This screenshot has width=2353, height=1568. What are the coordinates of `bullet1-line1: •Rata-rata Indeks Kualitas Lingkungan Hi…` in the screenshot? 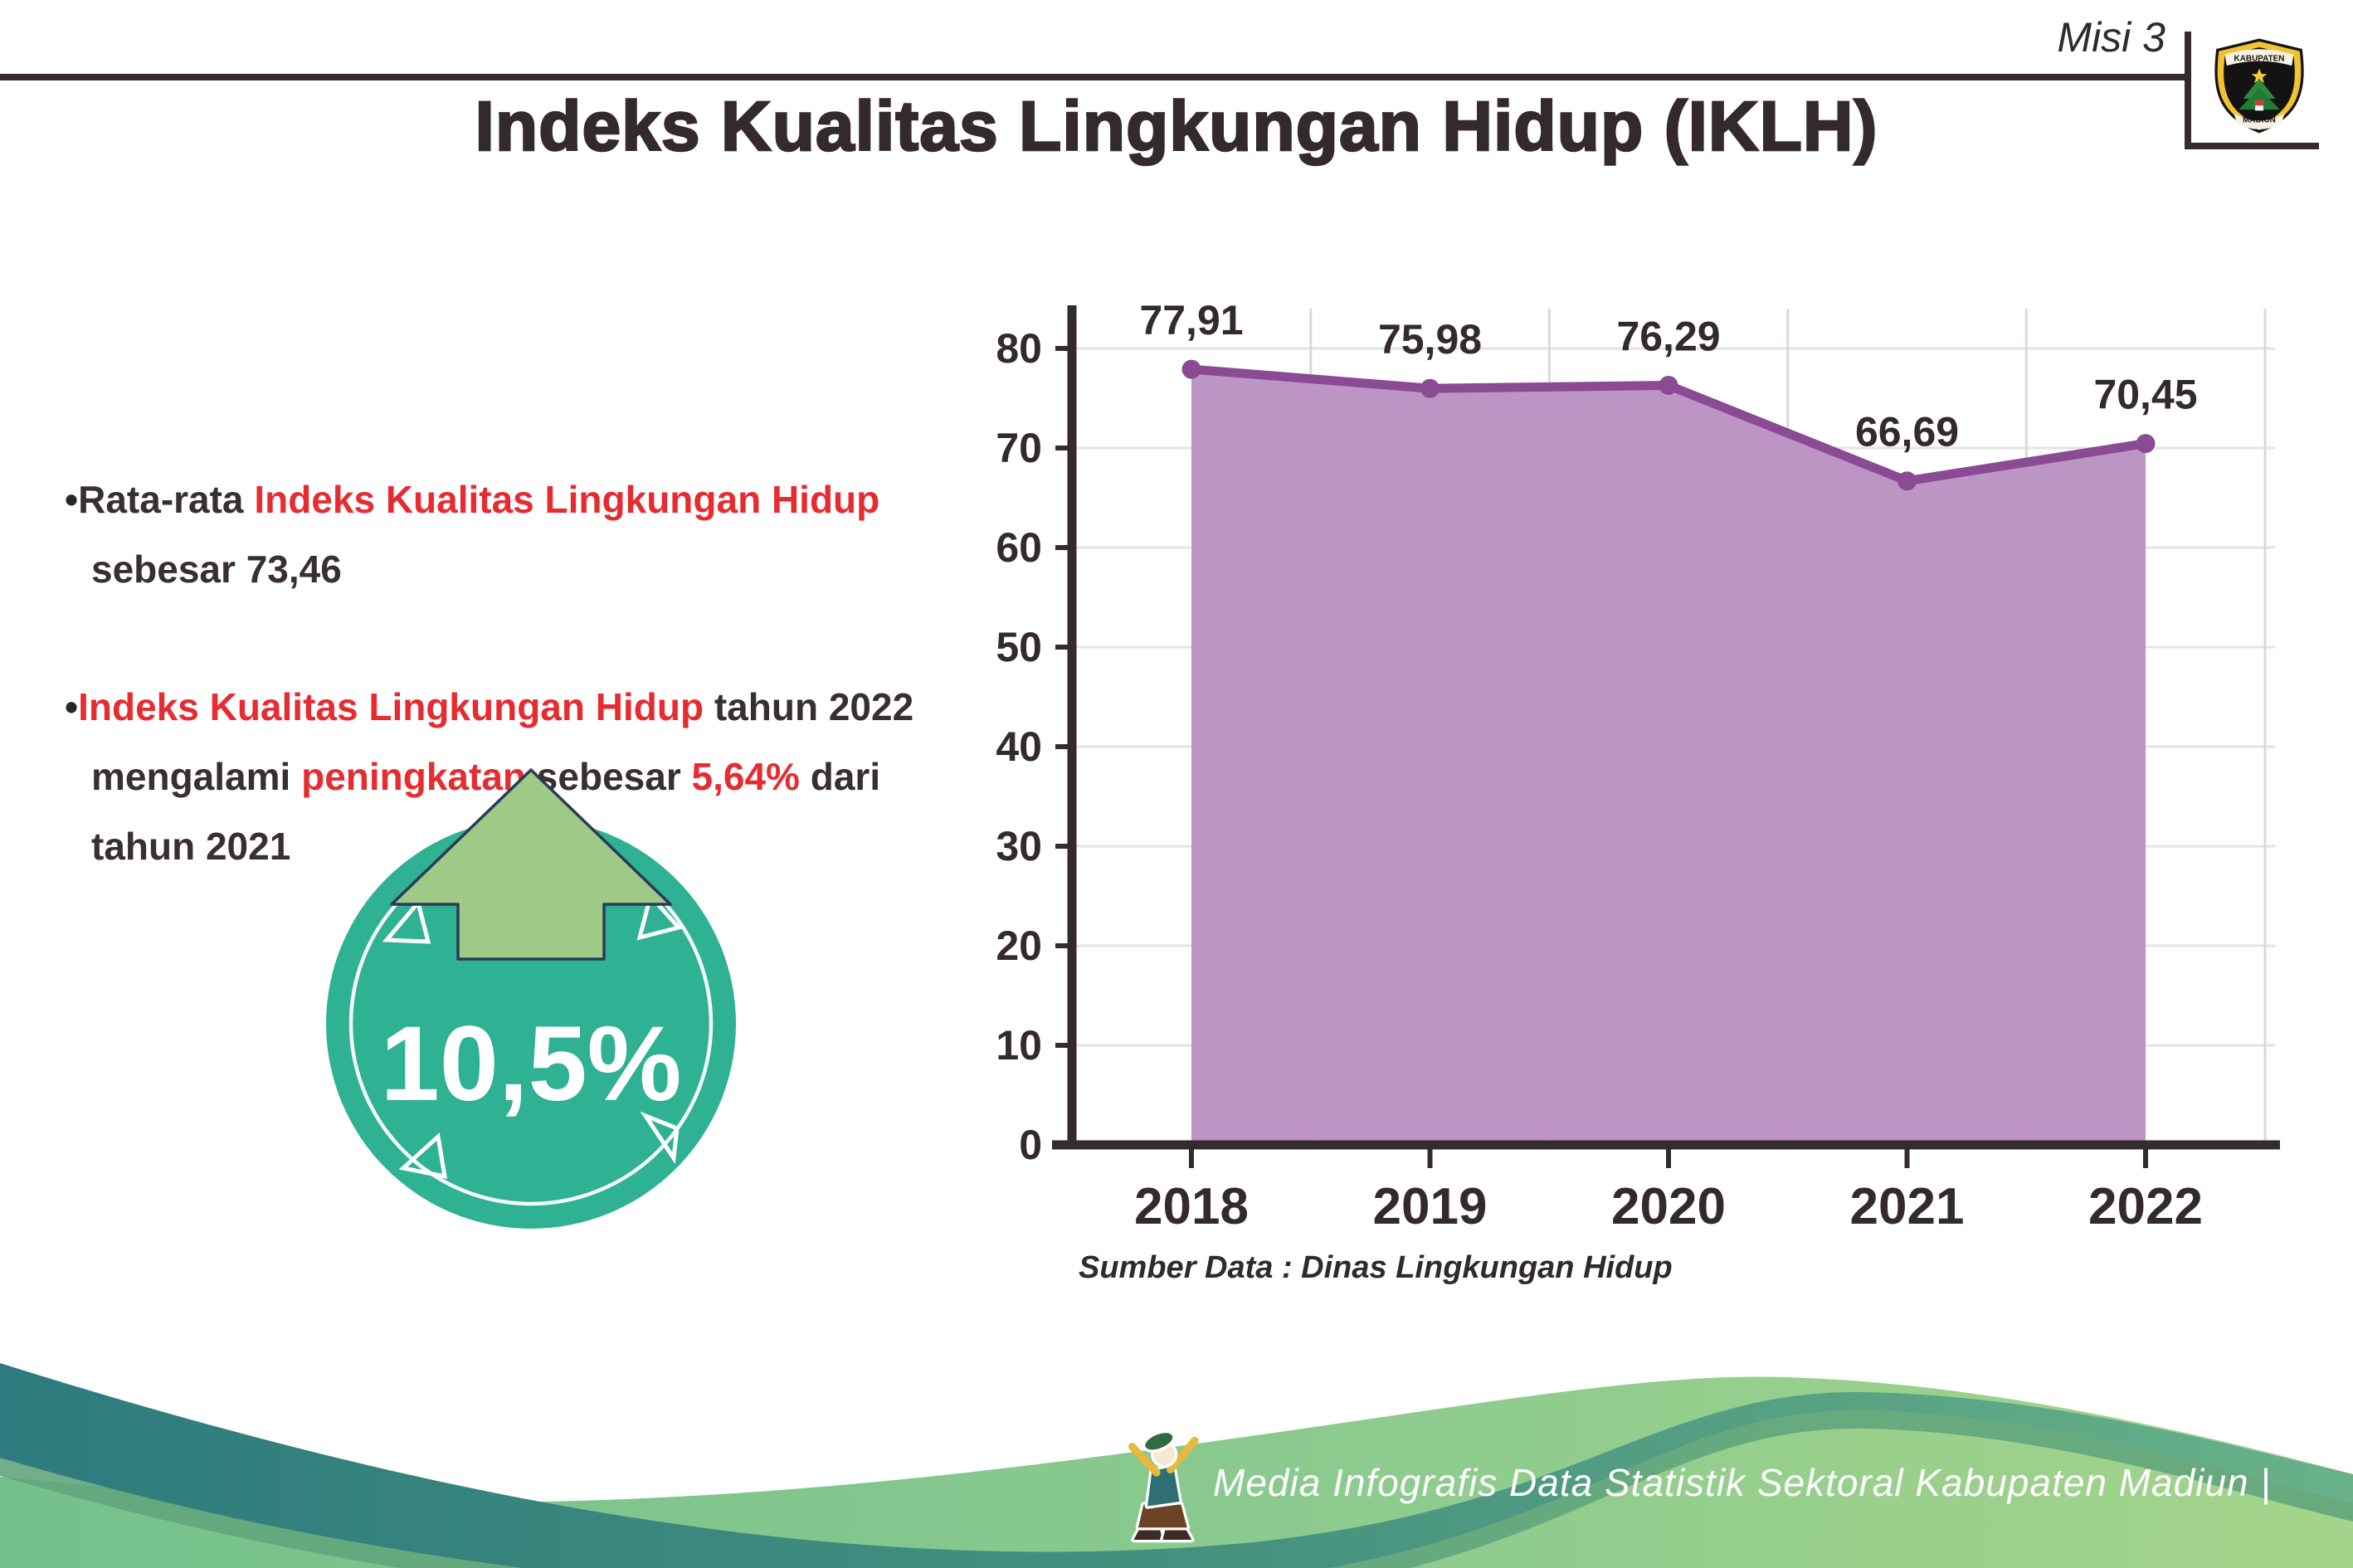 It's located at (513, 499).